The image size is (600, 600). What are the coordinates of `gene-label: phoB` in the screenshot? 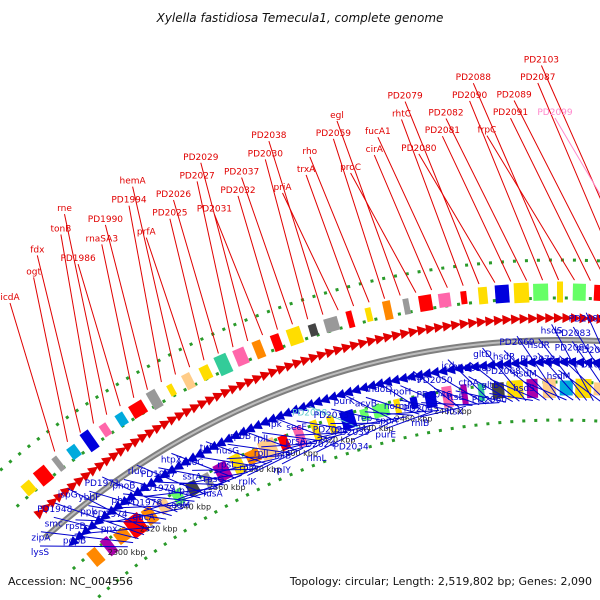 It's located at (123, 487).